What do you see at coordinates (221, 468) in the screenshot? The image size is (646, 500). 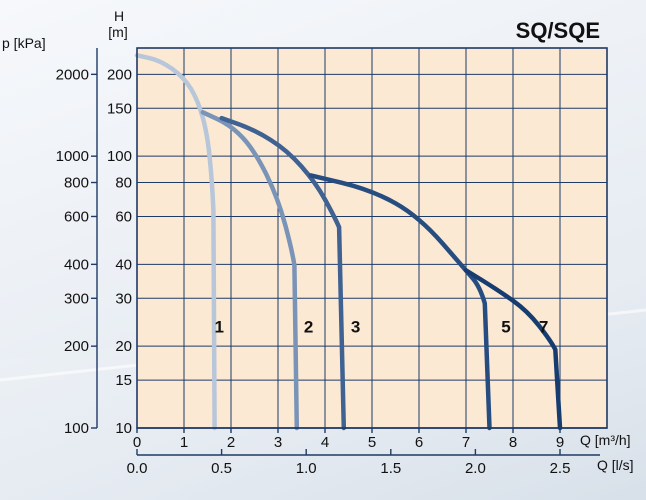 I see `x2-tick-label: 0.5` at bounding box center [221, 468].